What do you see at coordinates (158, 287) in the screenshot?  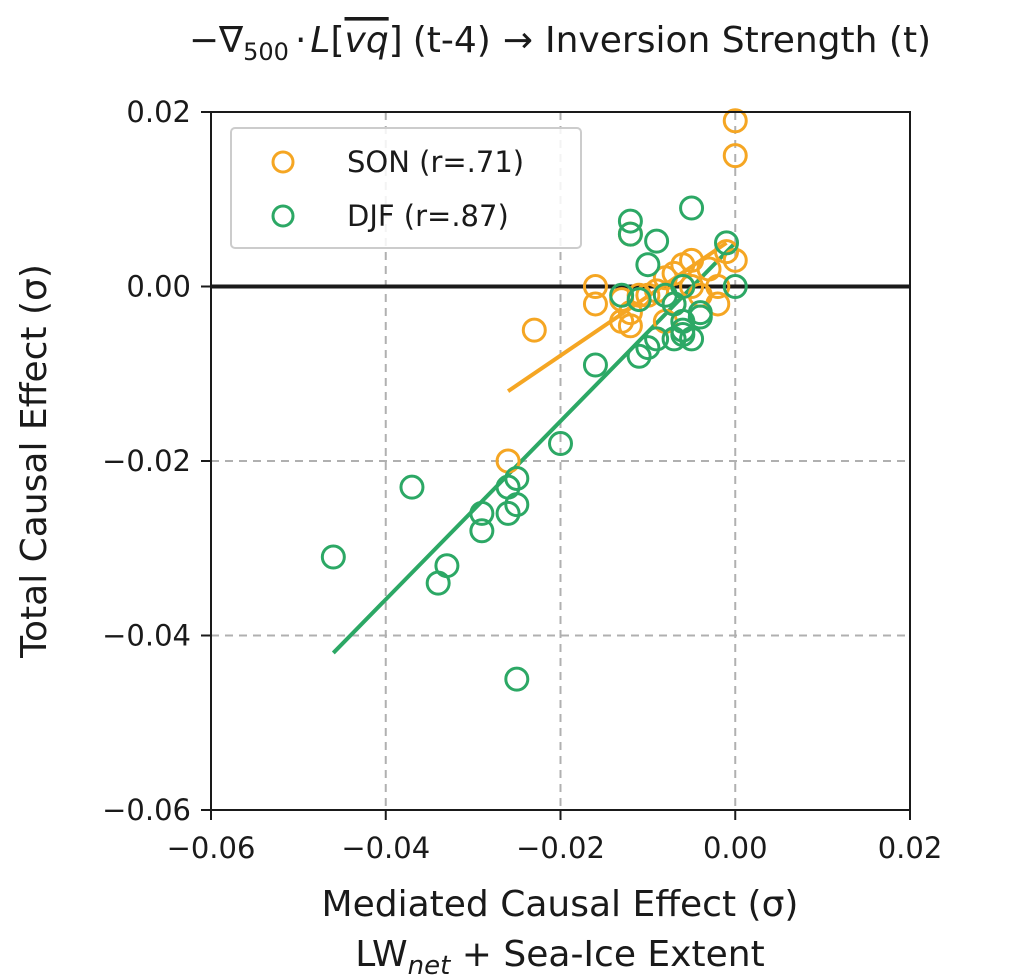 I see `y-tick-label: 0.00` at bounding box center [158, 287].